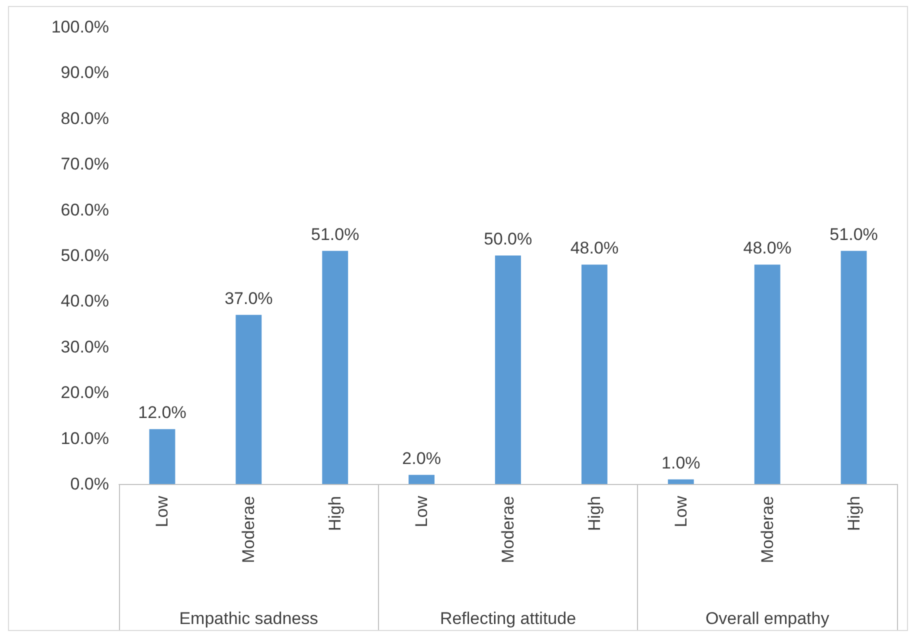 This screenshot has width=917, height=637. I want to click on y-tick-label: 60.0%, so click(84, 210).